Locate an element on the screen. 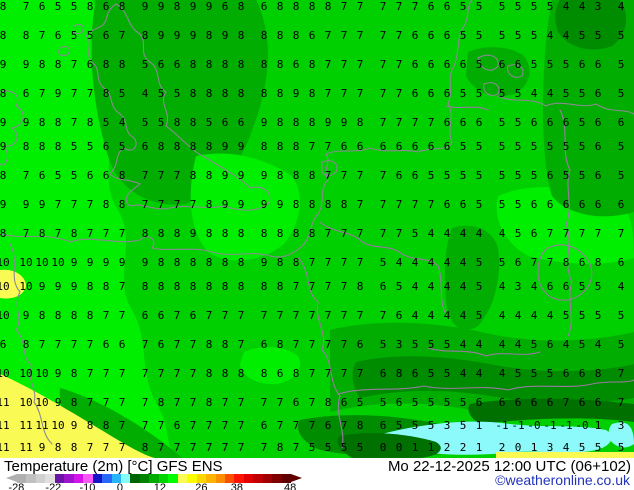 Image resolution: width=634 pixels, height=490 pixels. temp-value: 1 is located at coordinates (415, 447).